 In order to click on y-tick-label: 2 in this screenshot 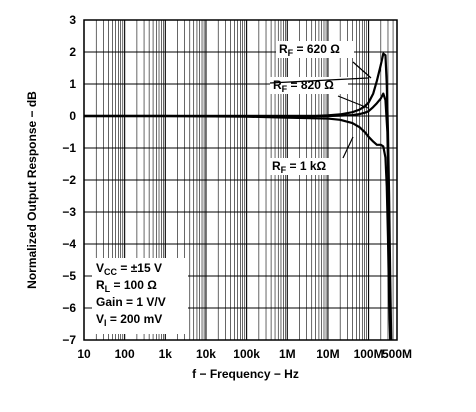, I will do `click(72, 52)`.